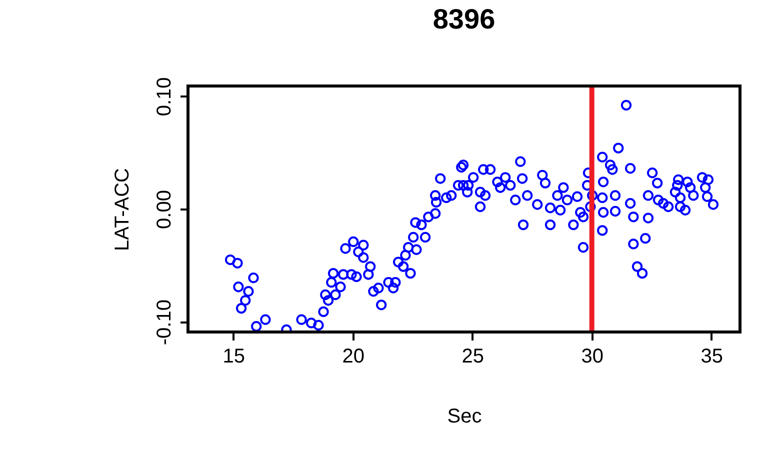 Image resolution: width=762 pixels, height=465 pixels. Describe the element at coordinates (123, 209) in the screenshot. I see `y-axis-title: LAT-ACC` at that location.